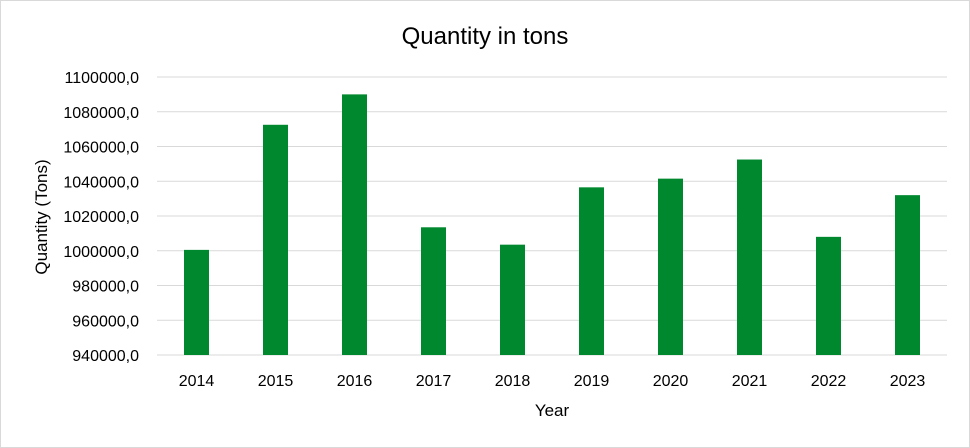 This screenshot has width=970, height=448. I want to click on bar-2019, so click(591, 271).